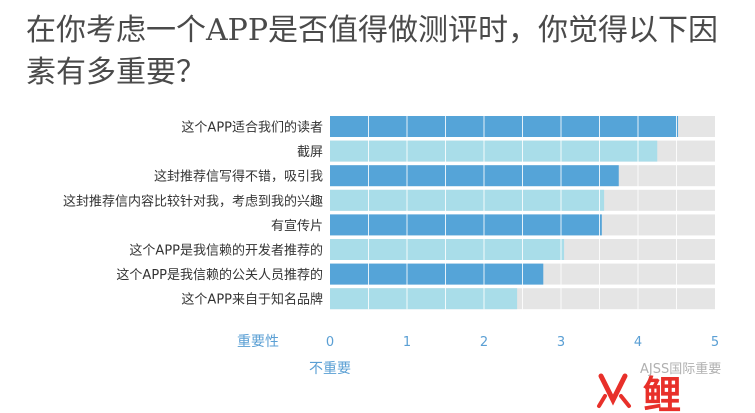 Image resolution: width=755 pixels, height=413 pixels. Describe the element at coordinates (193, 201) in the screenshot. I see `category-label: 这封推荐信内容比较针对我，考虑到我的兴趣` at that location.